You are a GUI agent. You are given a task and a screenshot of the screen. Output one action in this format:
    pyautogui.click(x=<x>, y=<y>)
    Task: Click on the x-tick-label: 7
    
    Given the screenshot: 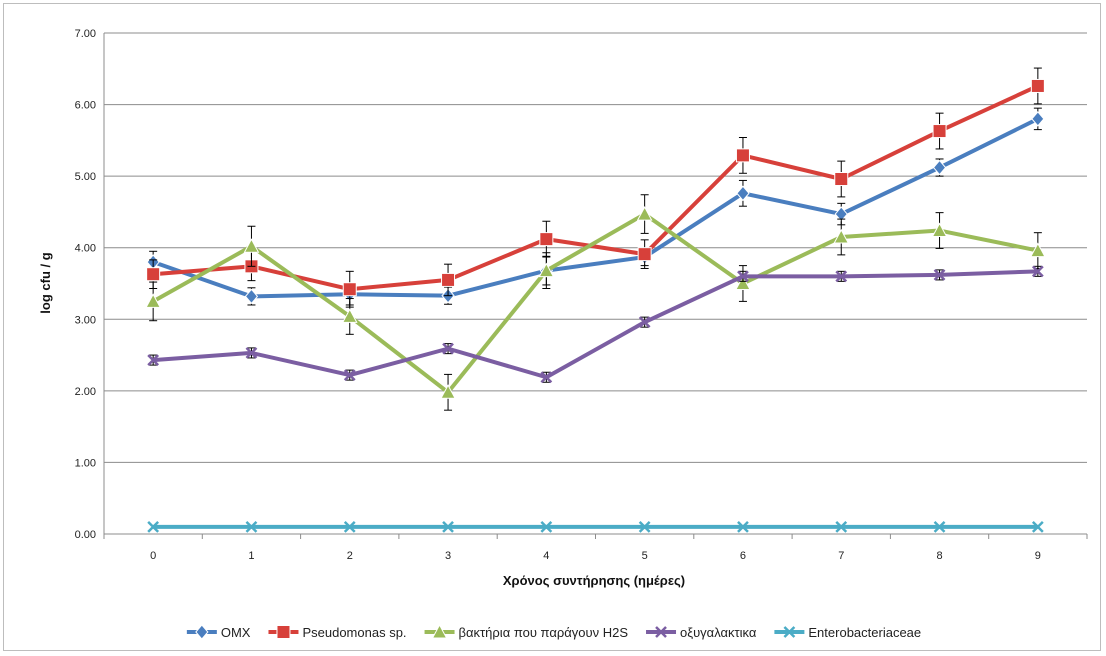 What is the action you would take?
    pyautogui.click(x=841, y=556)
    